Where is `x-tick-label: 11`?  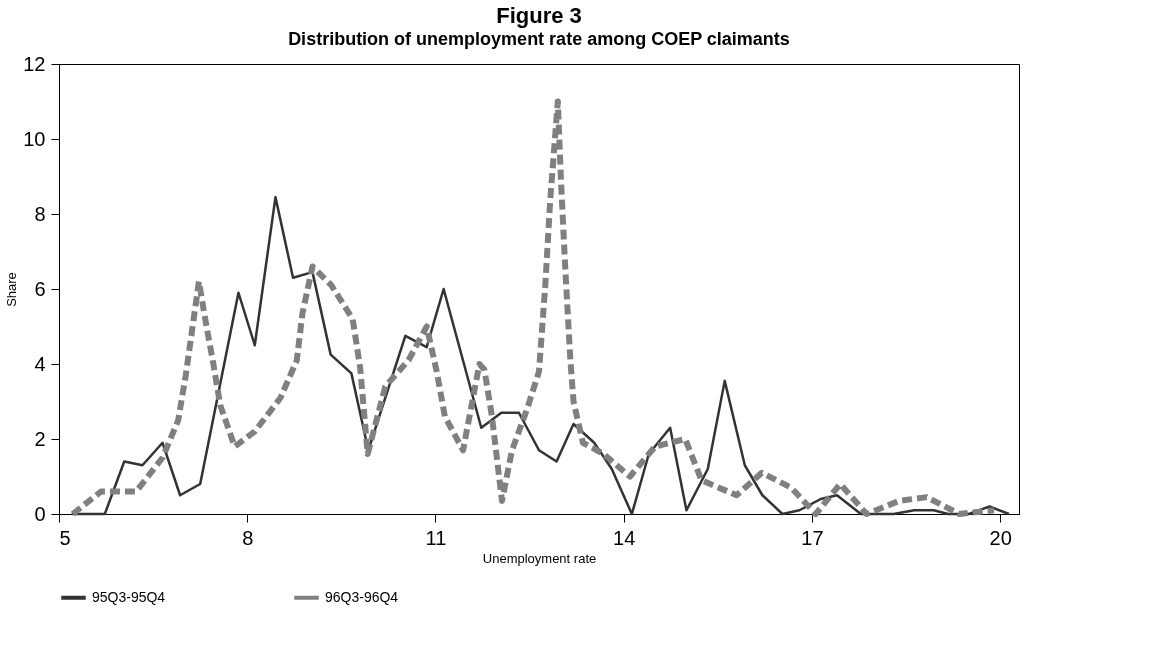 x-tick-label: 11 is located at coordinates (436, 537).